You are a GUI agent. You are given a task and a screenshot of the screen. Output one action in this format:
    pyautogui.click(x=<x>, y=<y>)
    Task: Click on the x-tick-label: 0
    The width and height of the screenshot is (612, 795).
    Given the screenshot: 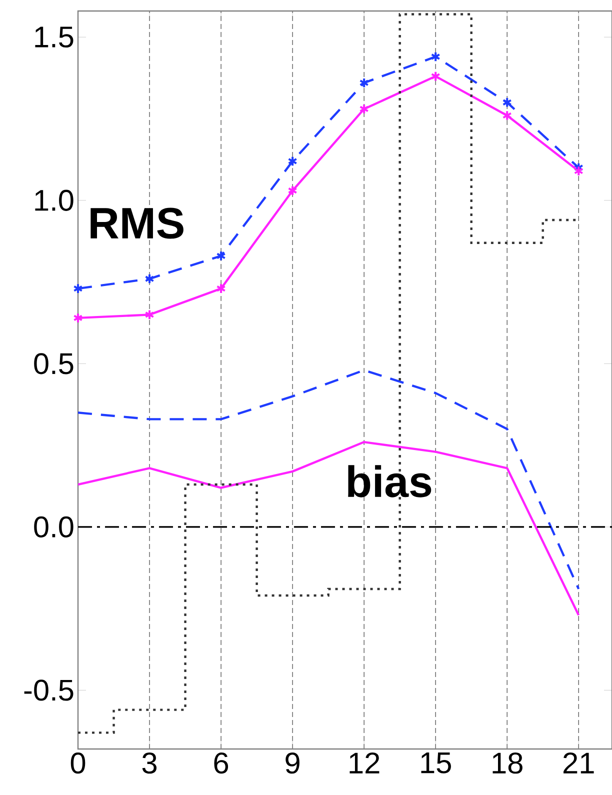 What is the action you would take?
    pyautogui.click(x=78, y=763)
    